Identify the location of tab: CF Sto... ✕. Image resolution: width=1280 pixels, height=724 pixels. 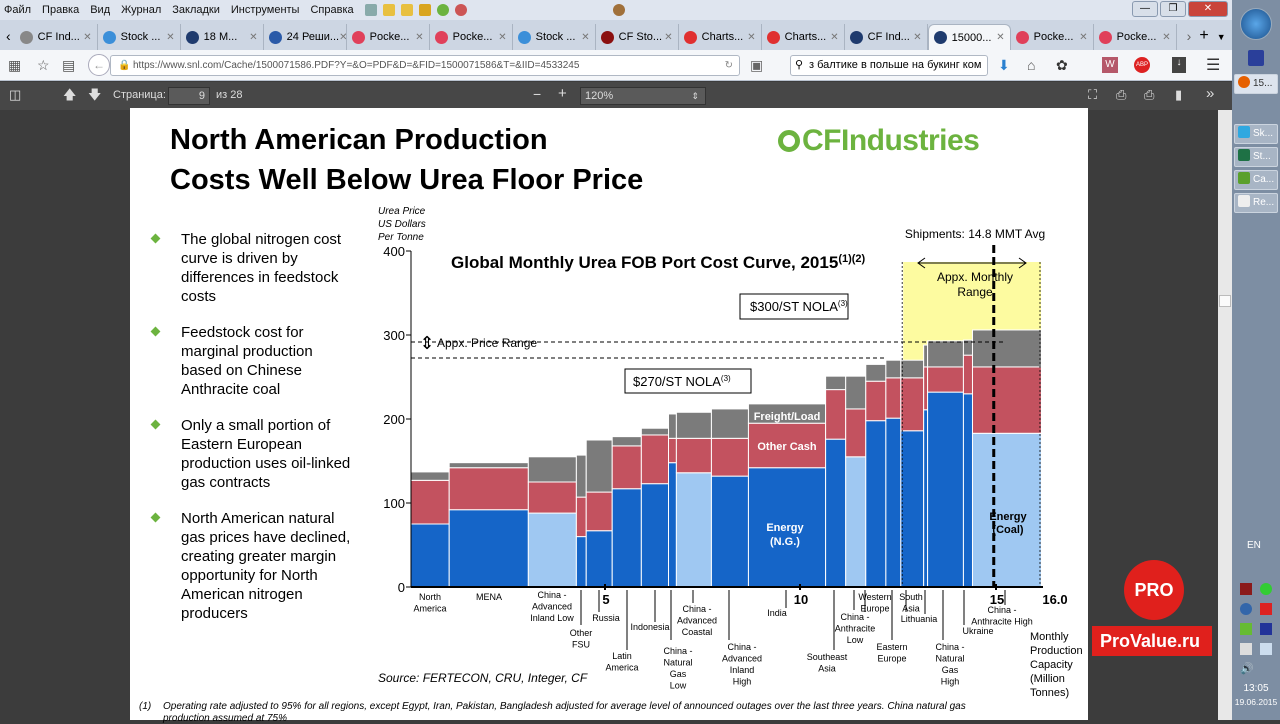
(637, 37).